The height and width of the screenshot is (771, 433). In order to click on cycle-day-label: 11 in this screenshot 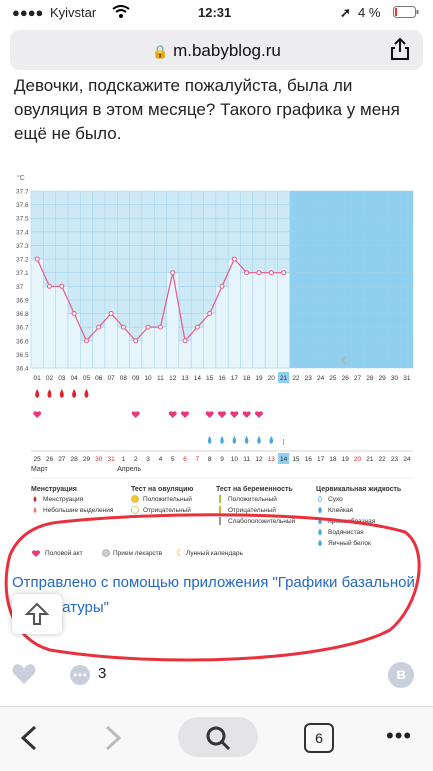, I will do `click(160, 378)`.